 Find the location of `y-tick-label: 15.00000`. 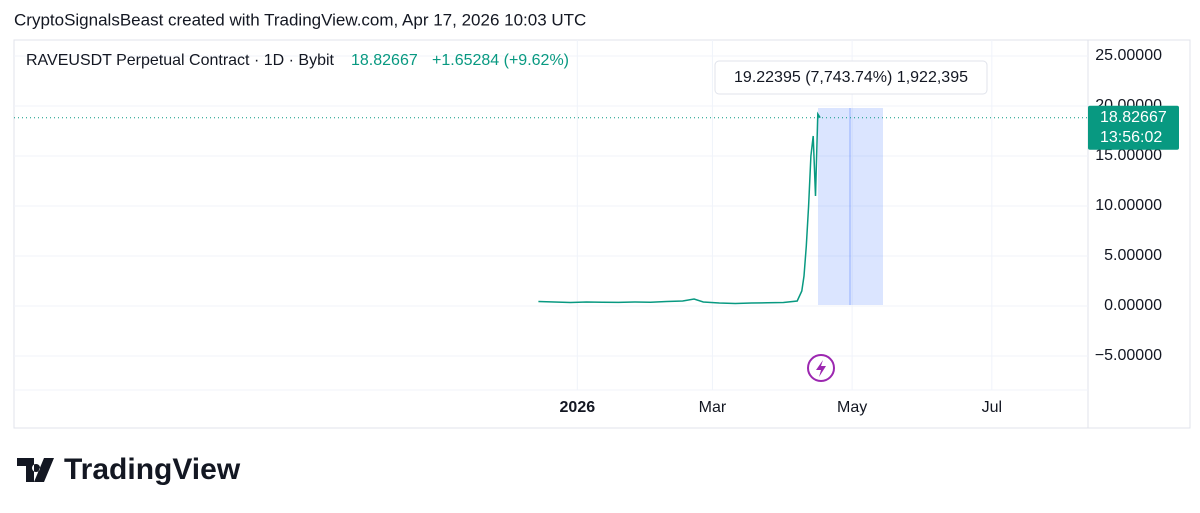

y-tick-label: 15.00000 is located at coordinates (1128, 155).